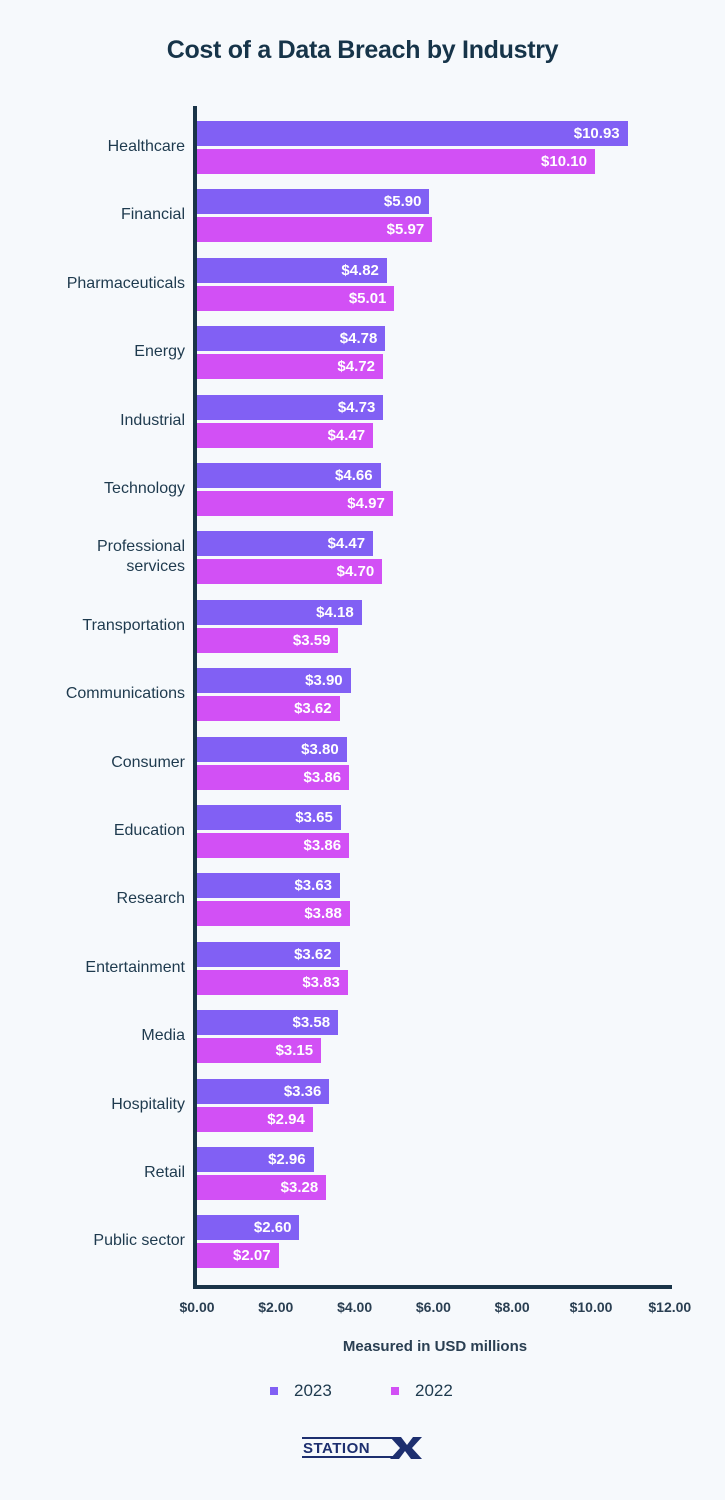 This screenshot has width=725, height=1500. Describe the element at coordinates (263, 1091) in the screenshot. I see `bar-2023: $3.36` at that location.